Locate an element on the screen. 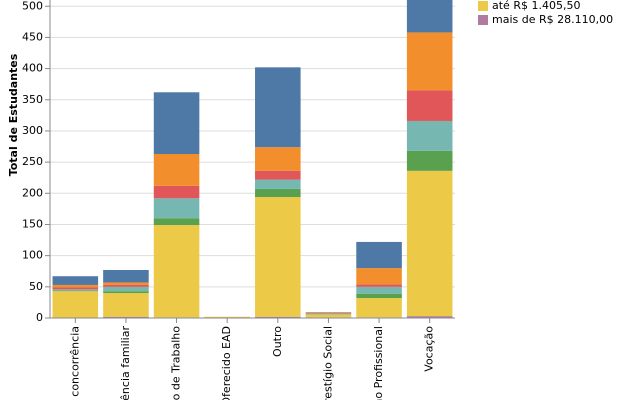 The height and width of the screenshot is (400, 640). legend-label: mais de R$ 28.110,00 is located at coordinates (552, 19).